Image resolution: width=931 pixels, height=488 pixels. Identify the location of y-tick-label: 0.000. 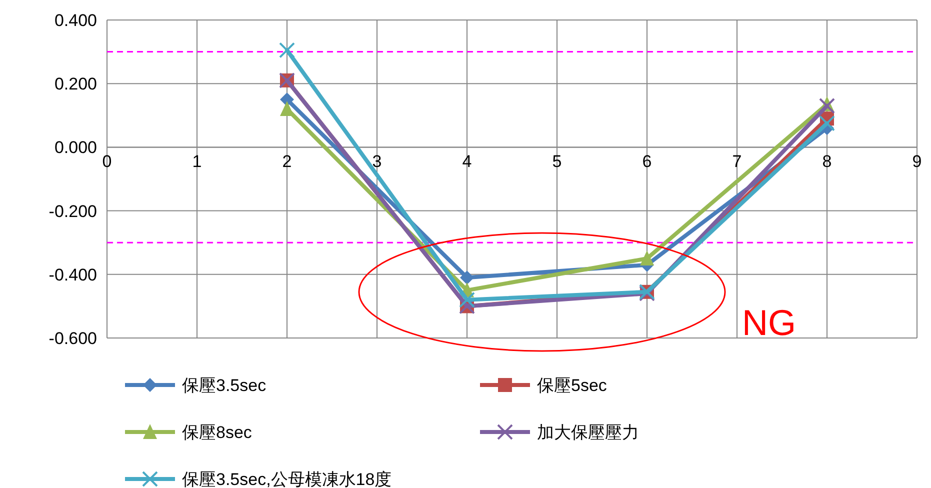
(75, 148).